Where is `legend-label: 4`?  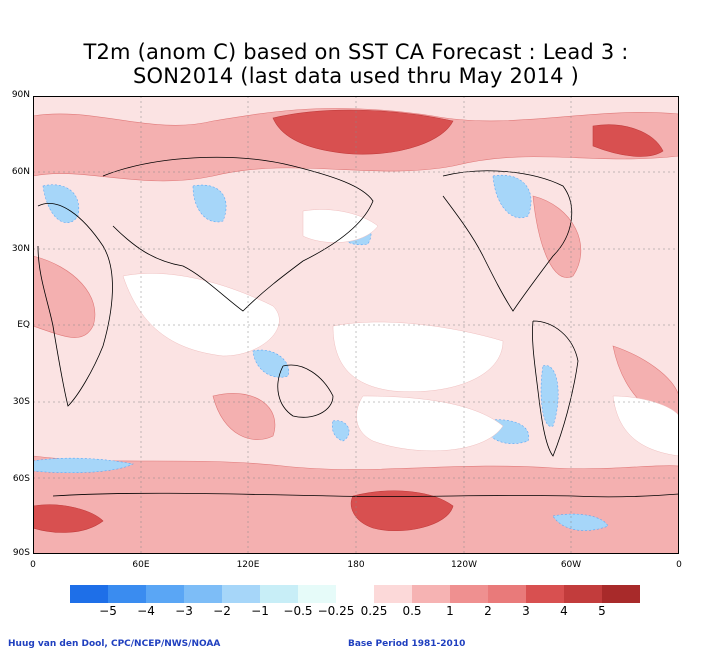 legend-label: 4 is located at coordinates (564, 611).